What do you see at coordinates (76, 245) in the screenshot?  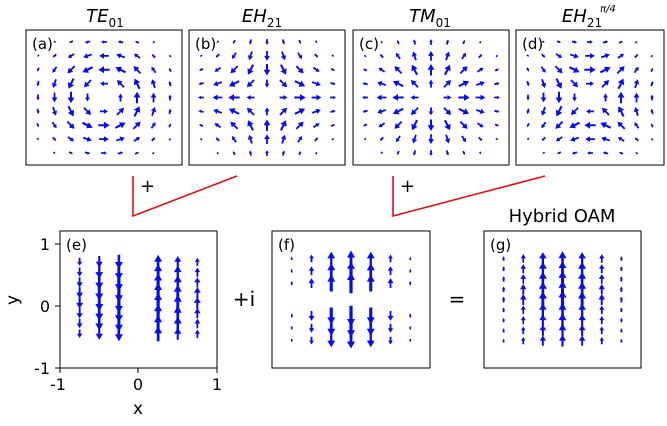 I see `panel-label-e: (e)` at bounding box center [76, 245].